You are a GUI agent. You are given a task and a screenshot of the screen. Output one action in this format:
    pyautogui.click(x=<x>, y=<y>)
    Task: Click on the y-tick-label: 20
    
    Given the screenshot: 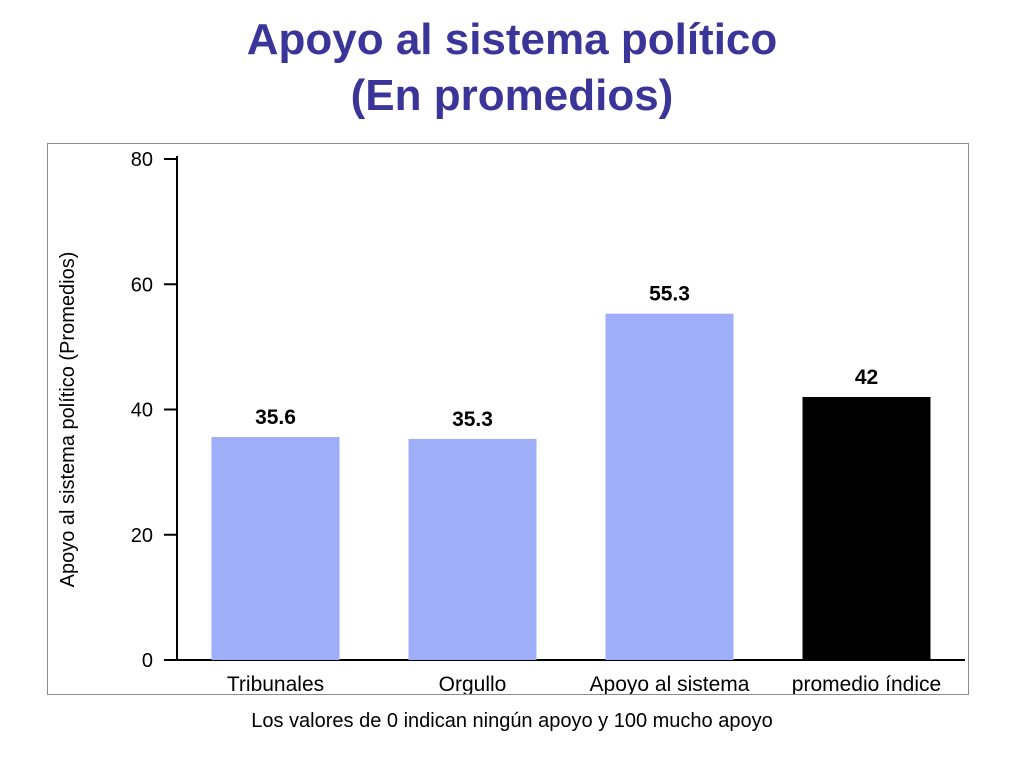 What is the action you would take?
    pyautogui.click(x=142, y=536)
    